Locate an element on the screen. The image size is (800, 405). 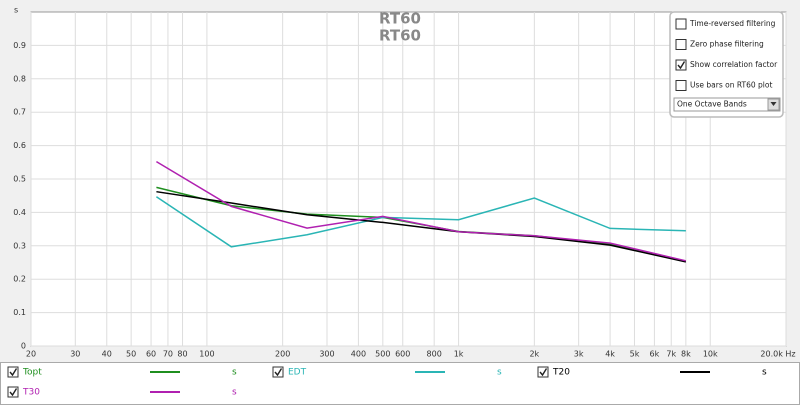
x-tick-label: 1k is located at coordinates (459, 354).